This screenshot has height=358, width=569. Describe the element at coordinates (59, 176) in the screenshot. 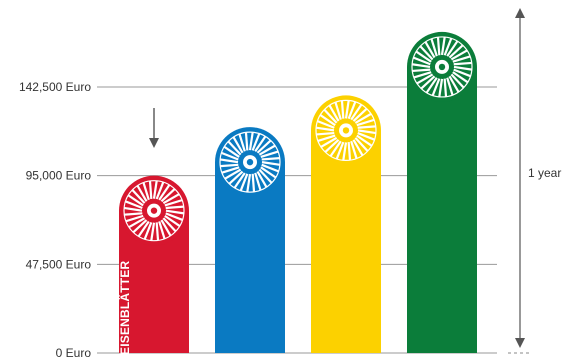

I see `y-tick-label: 95,000 Euro` at that location.